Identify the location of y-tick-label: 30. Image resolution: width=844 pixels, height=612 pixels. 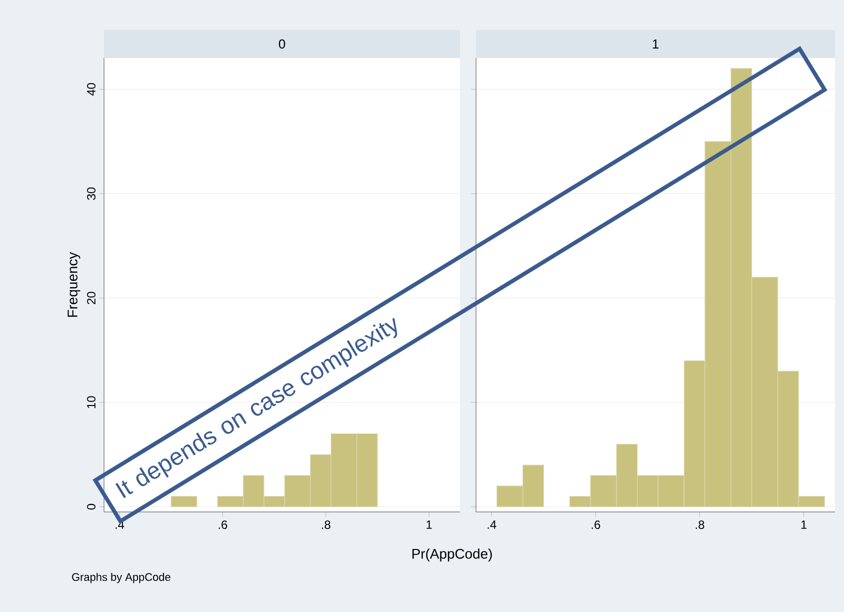
(91, 193).